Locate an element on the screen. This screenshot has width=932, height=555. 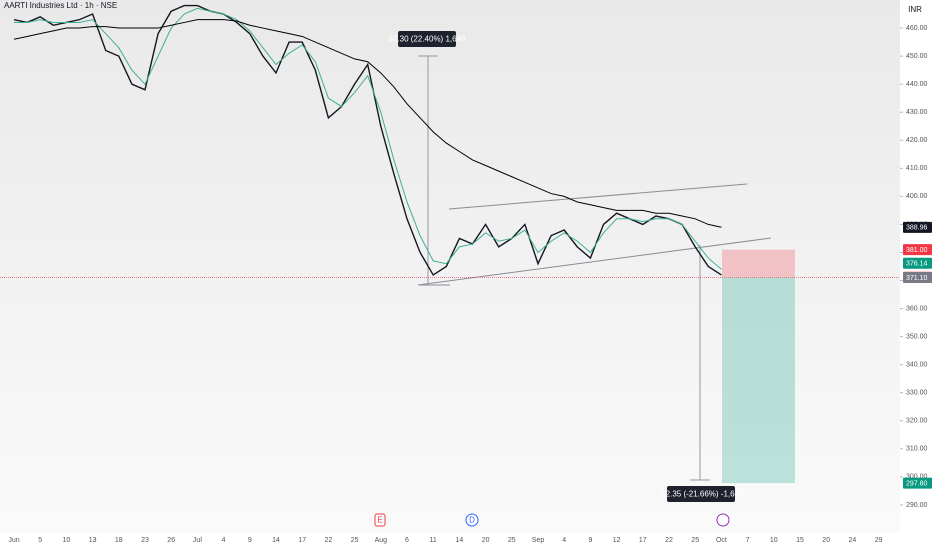
x-tick-label: 26 is located at coordinates (171, 540).